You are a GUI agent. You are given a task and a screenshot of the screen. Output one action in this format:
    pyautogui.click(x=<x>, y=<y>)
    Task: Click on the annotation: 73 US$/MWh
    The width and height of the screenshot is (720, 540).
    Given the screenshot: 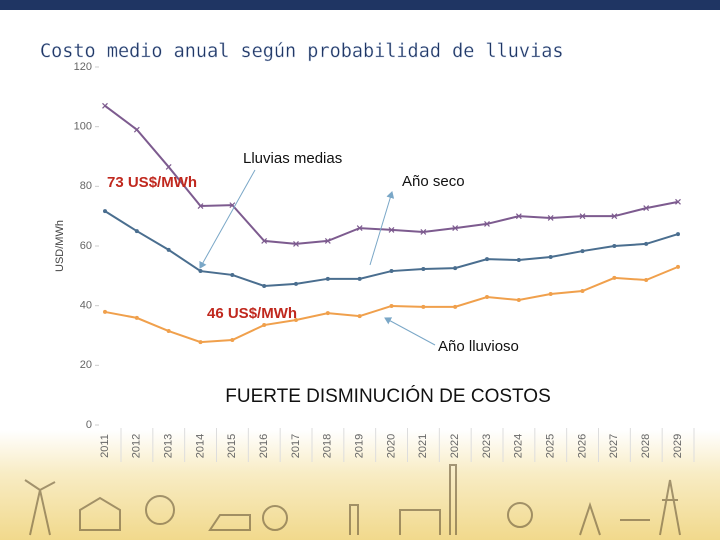 What is the action you would take?
    pyautogui.click(x=152, y=182)
    